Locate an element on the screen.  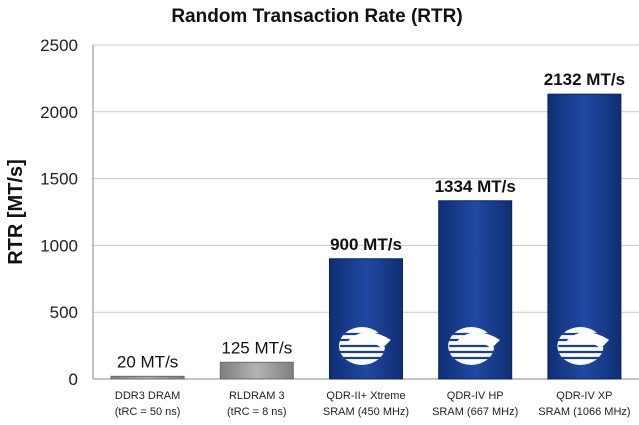
y-tick-0: 0 is located at coordinates (73, 379).